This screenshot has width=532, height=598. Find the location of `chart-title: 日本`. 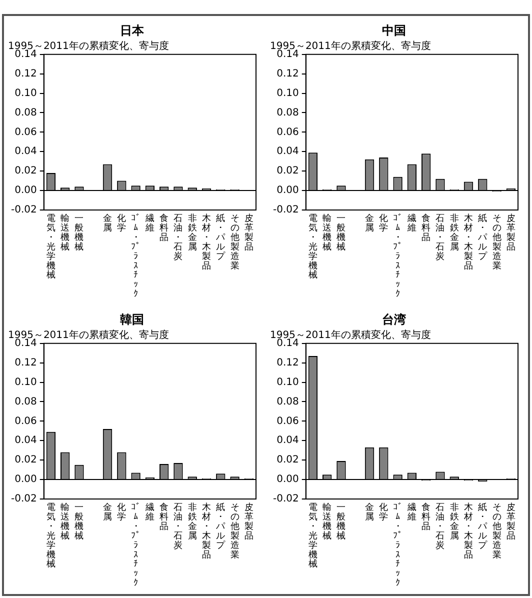

chart-title: 日本 is located at coordinates (132, 30).